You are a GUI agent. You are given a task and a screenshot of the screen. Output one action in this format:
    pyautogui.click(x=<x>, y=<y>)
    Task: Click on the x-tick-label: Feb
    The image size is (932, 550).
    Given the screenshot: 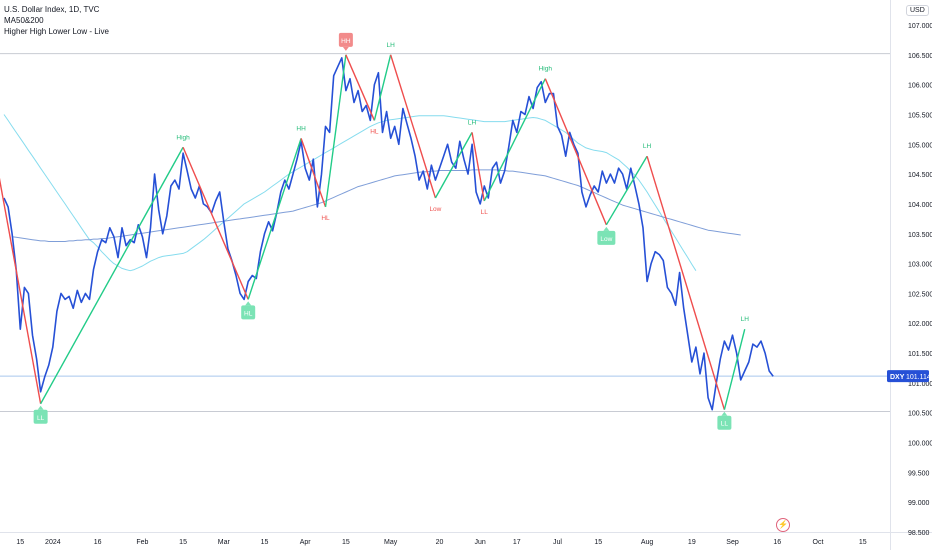 What is the action you would take?
    pyautogui.click(x=142, y=542)
    